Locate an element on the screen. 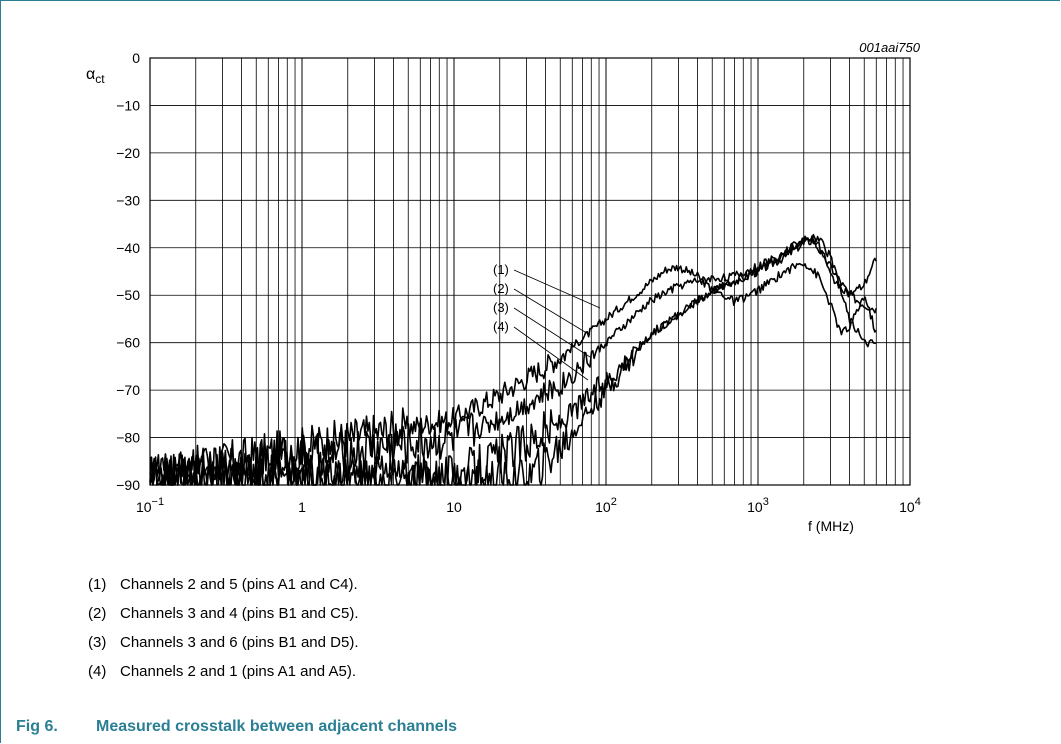 Image resolution: width=1061 pixels, height=744 pixels. note-number: (2) is located at coordinates (97, 613).